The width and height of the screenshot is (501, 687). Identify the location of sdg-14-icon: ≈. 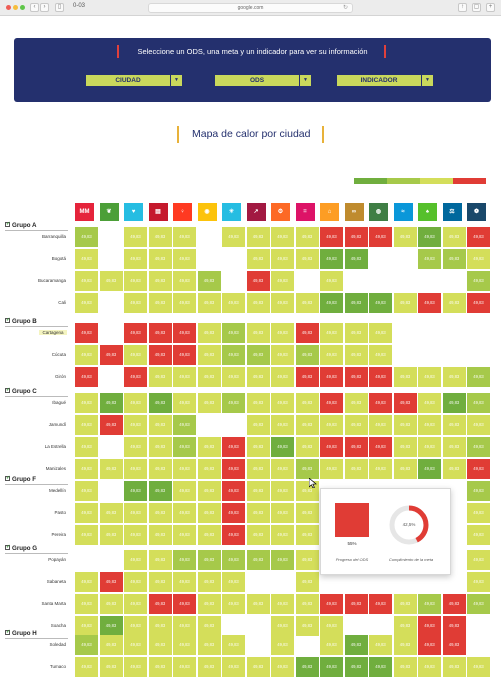
(403, 212).